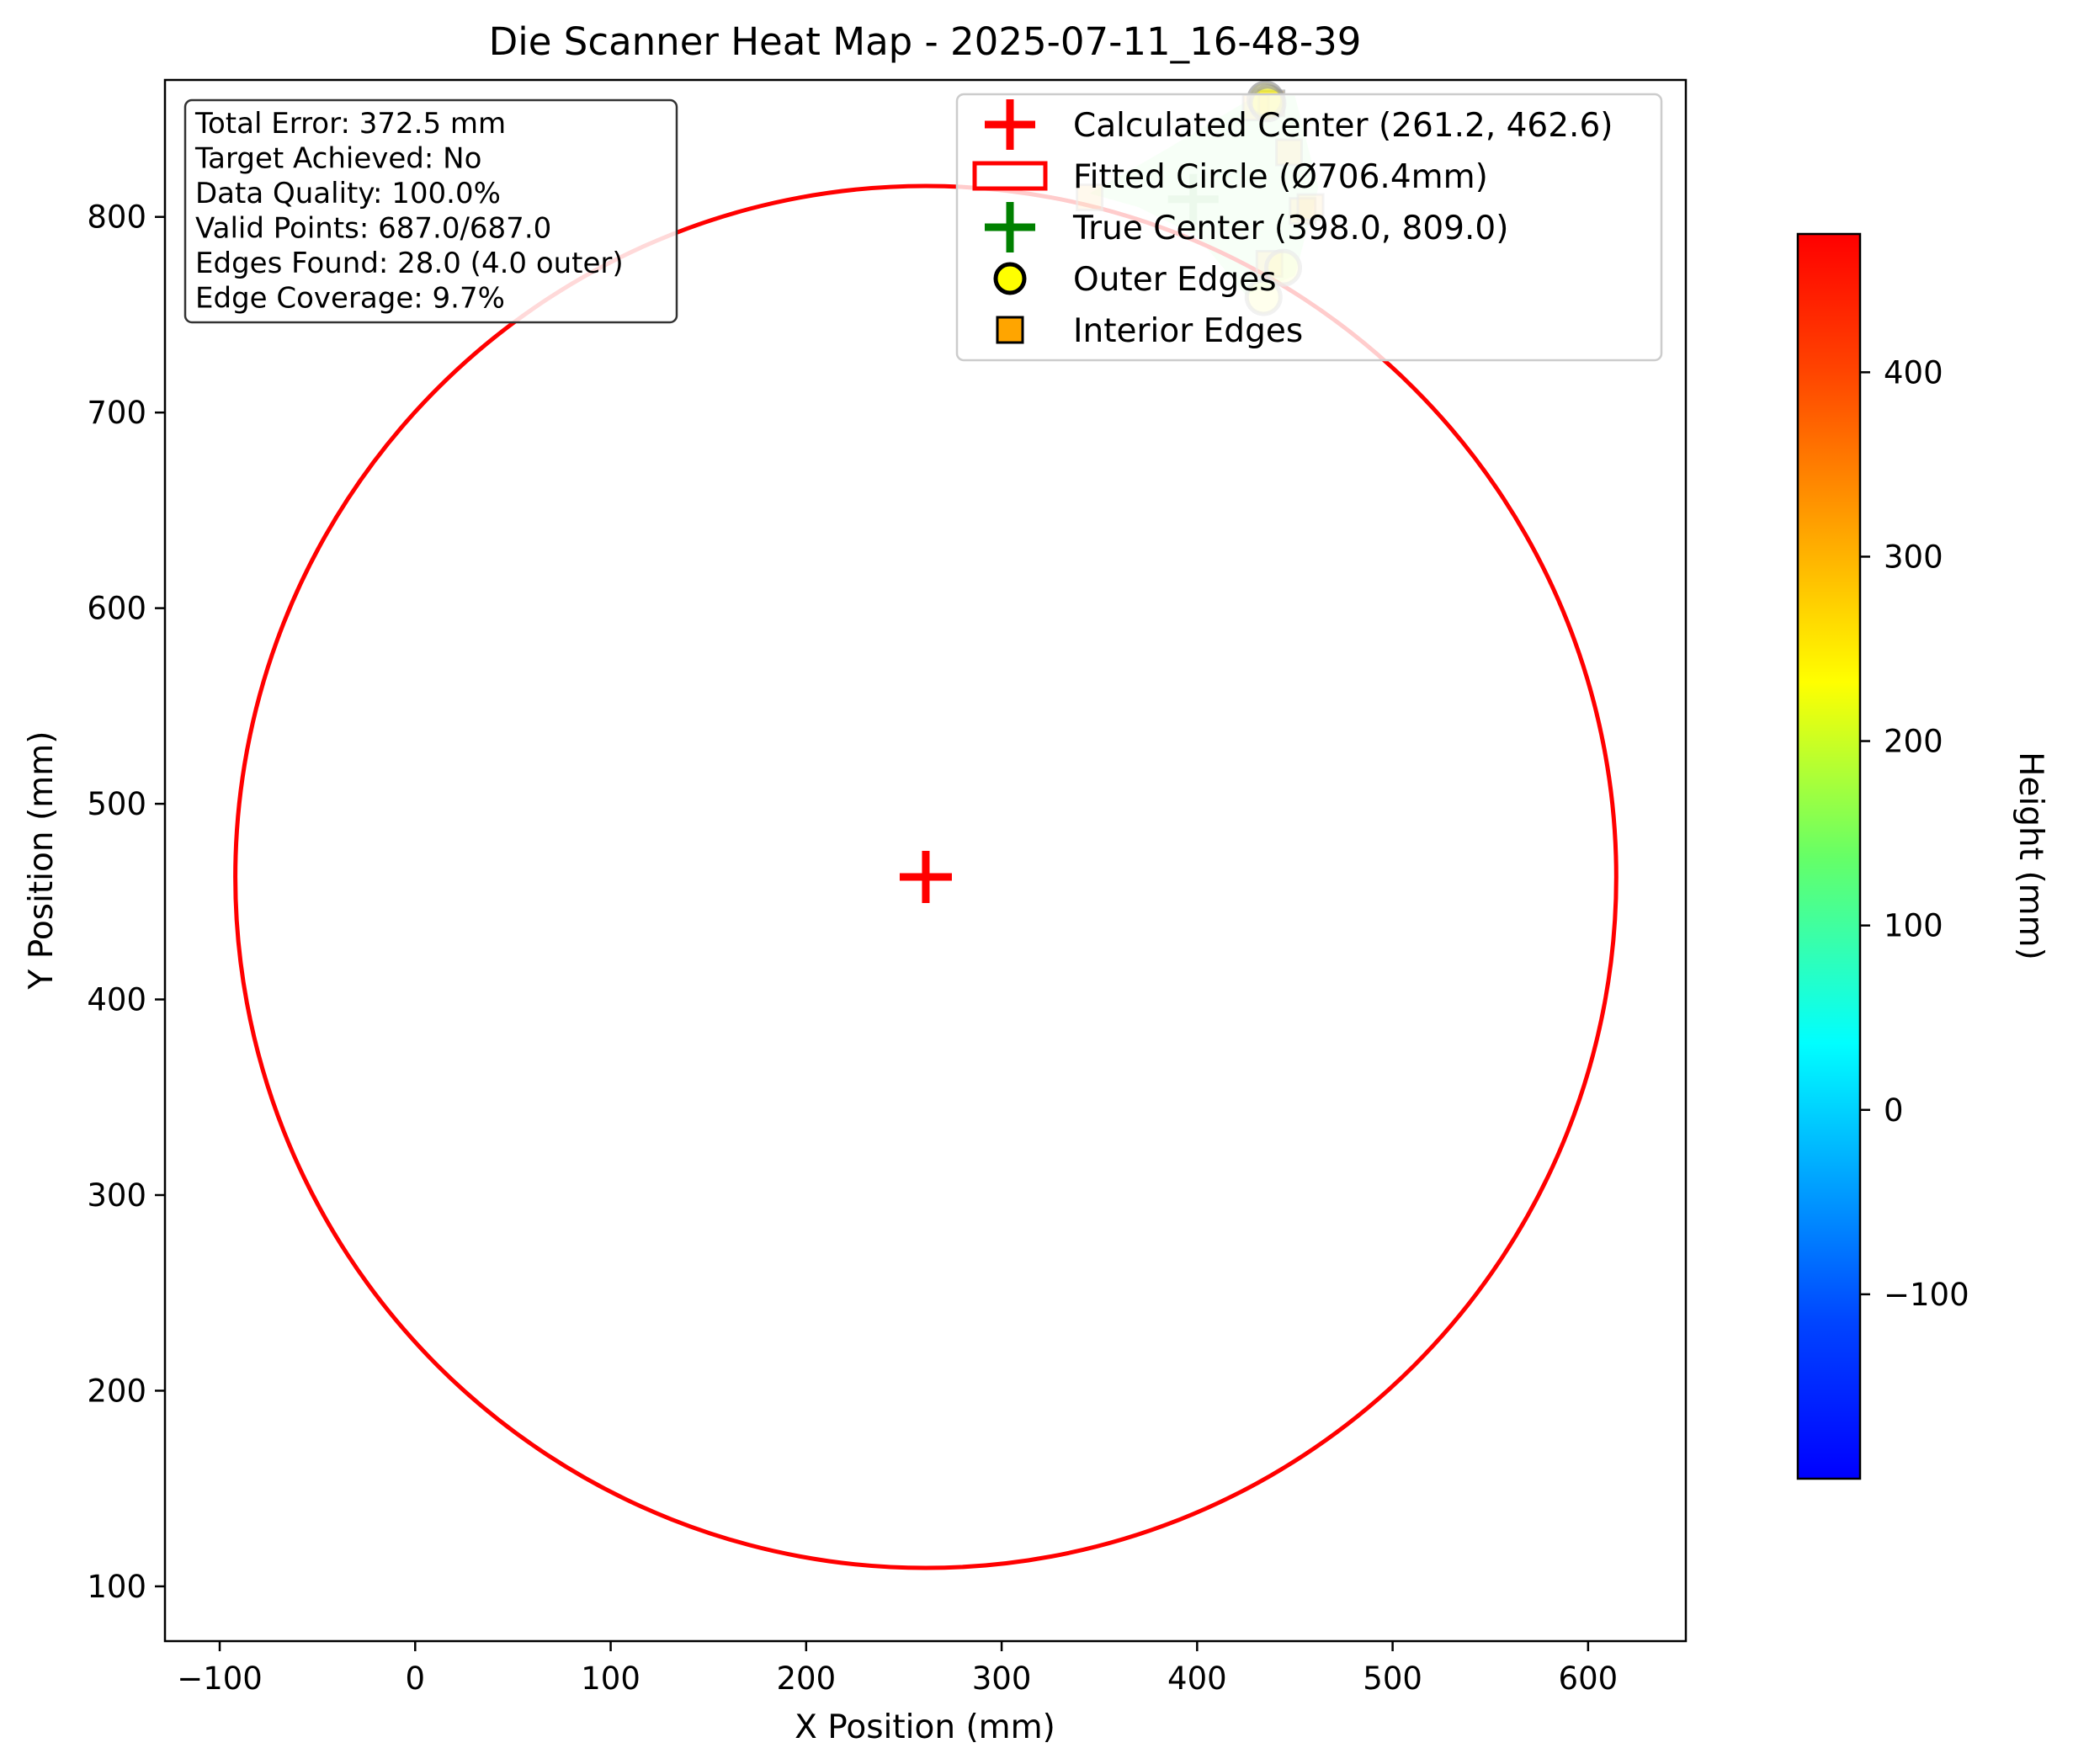 Image resolution: width=2073 pixels, height=1764 pixels. I want to click on stats-line: Edges Found: 28.0 (4.0 outer), so click(409, 264).